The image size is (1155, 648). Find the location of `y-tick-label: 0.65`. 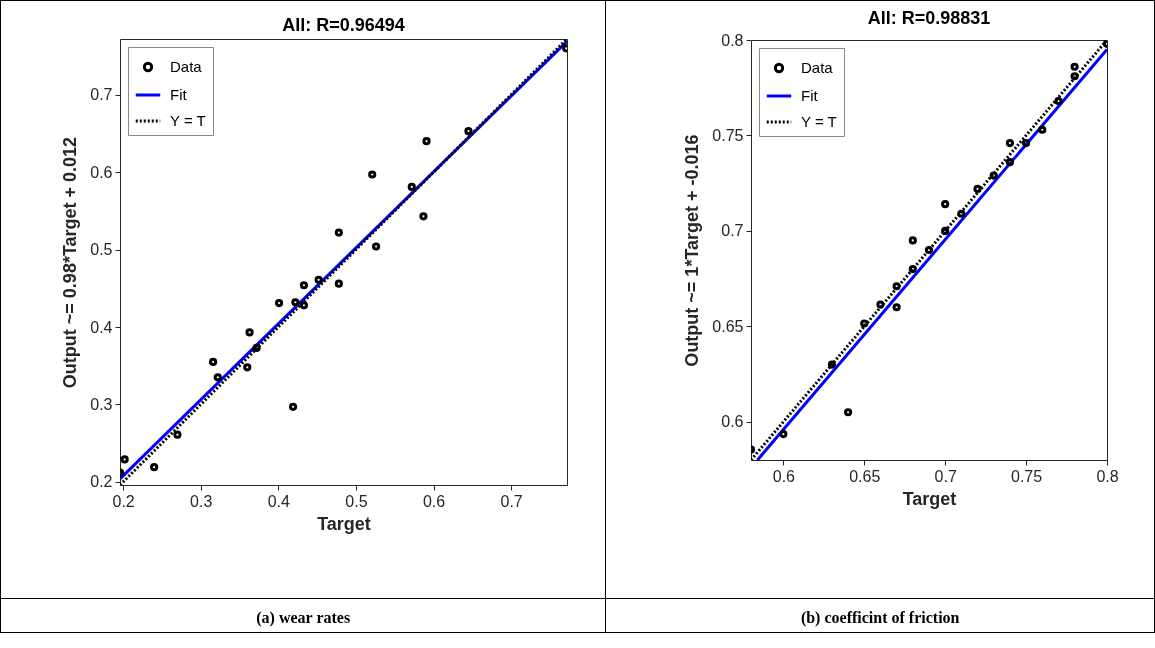

y-tick-label: 0.65 is located at coordinates (728, 326).